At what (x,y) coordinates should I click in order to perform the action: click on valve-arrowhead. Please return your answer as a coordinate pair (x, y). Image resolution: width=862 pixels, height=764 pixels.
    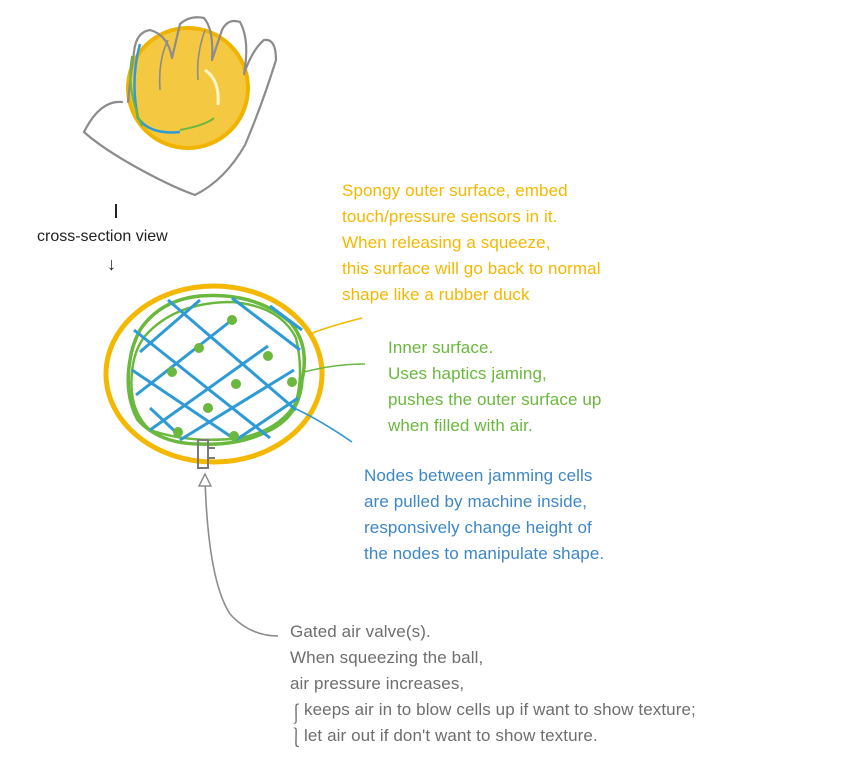
    Looking at the image, I should click on (205, 479).